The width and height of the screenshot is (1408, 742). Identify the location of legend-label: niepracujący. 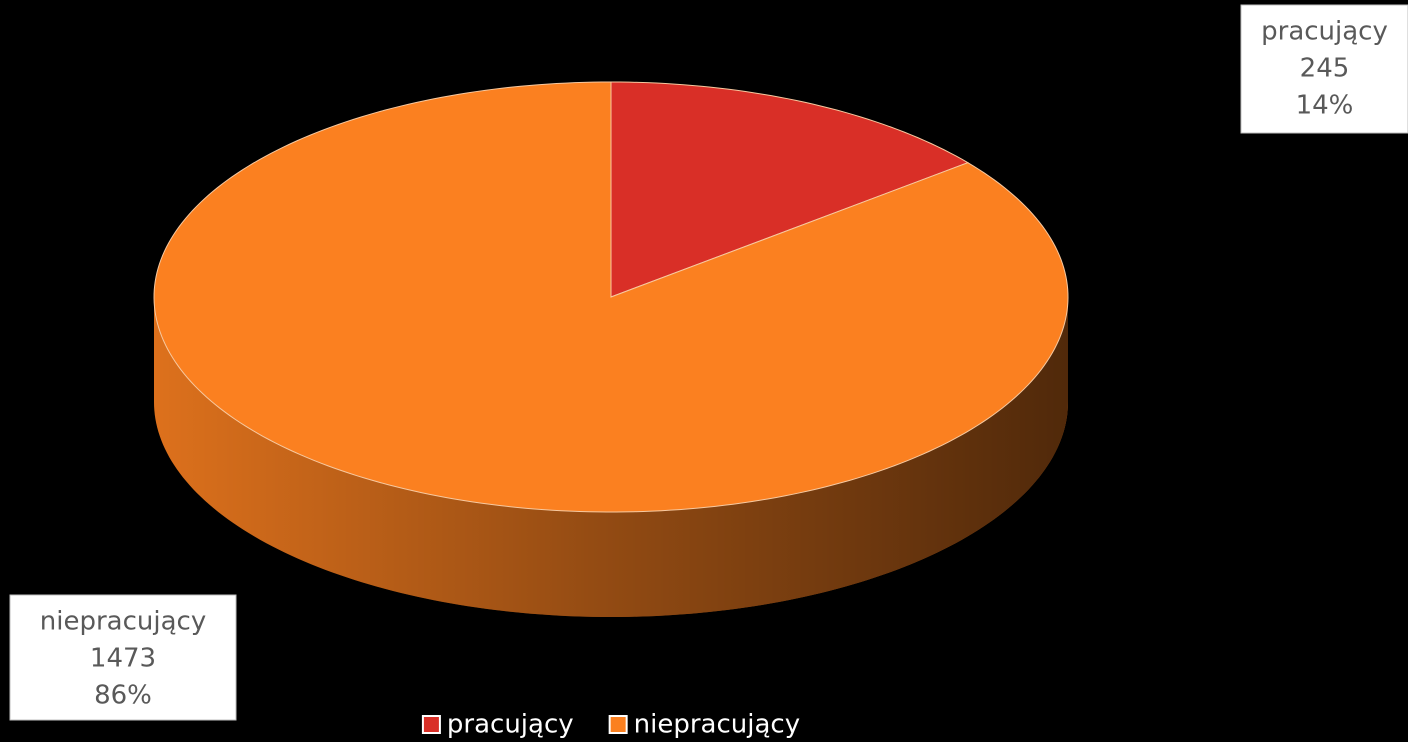
(717, 725).